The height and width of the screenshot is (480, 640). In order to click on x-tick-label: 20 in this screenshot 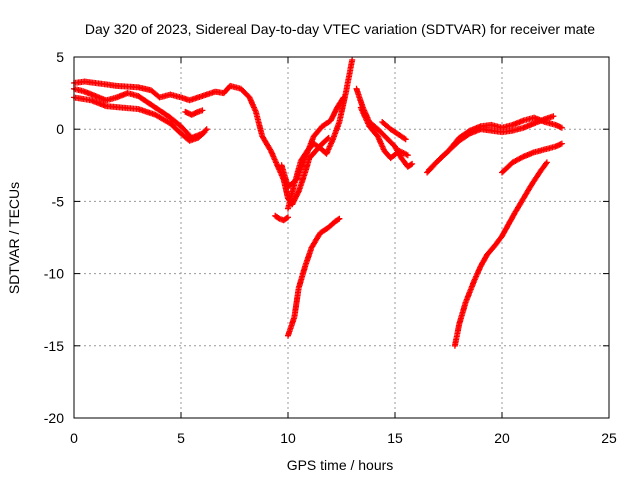, I will do `click(502, 438)`.